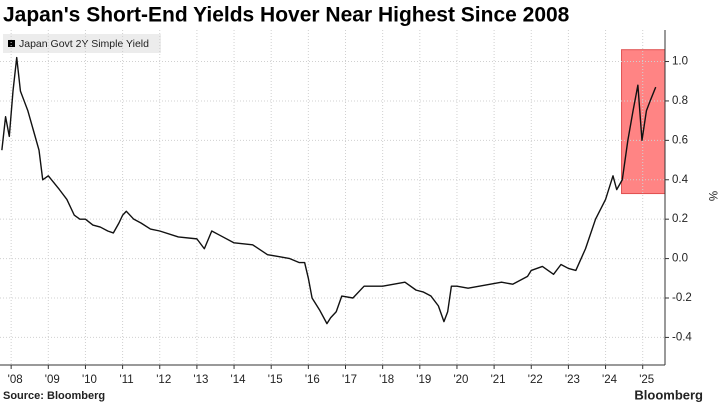  What do you see at coordinates (572, 380) in the screenshot?
I see `x-tick-label: '23` at bounding box center [572, 380].